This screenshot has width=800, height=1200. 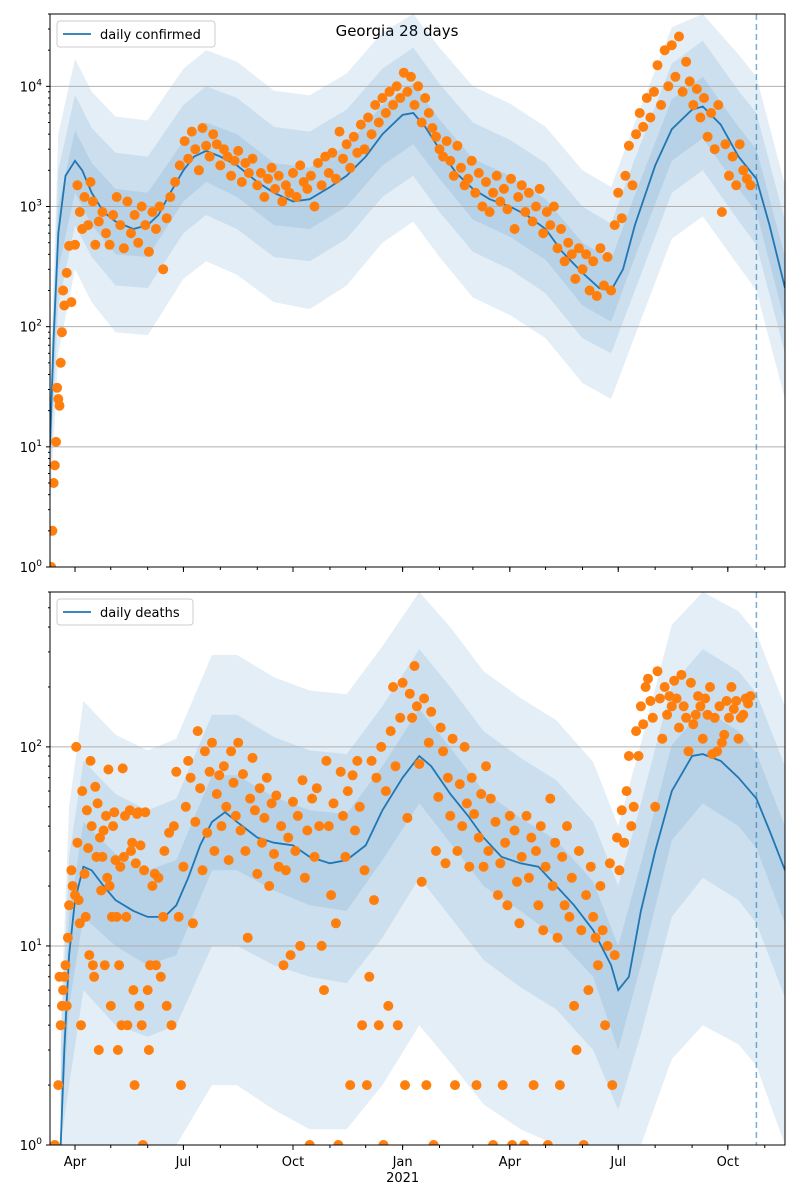 What do you see at coordinates (293, 1162) in the screenshot?
I see `x-tick-label: Oct` at bounding box center [293, 1162].